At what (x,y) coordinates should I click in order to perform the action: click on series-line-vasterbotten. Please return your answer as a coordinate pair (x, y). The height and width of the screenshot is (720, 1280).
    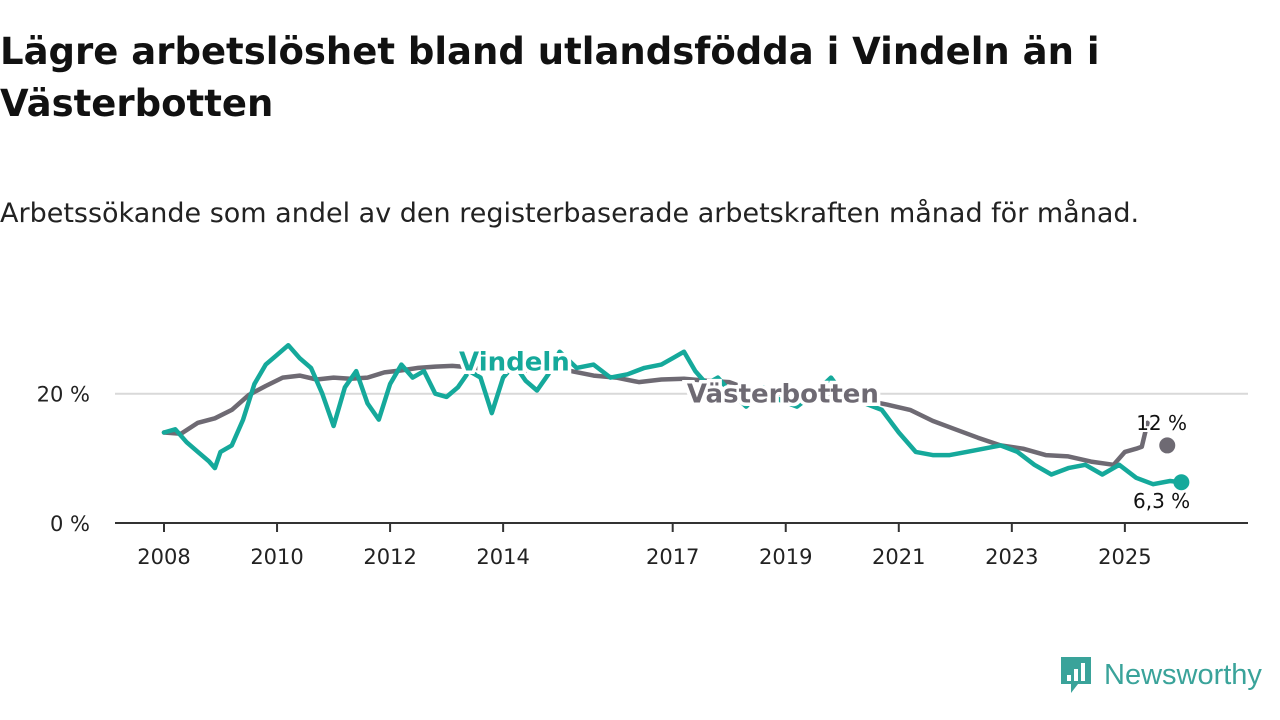
    Looking at the image, I should click on (655, 415).